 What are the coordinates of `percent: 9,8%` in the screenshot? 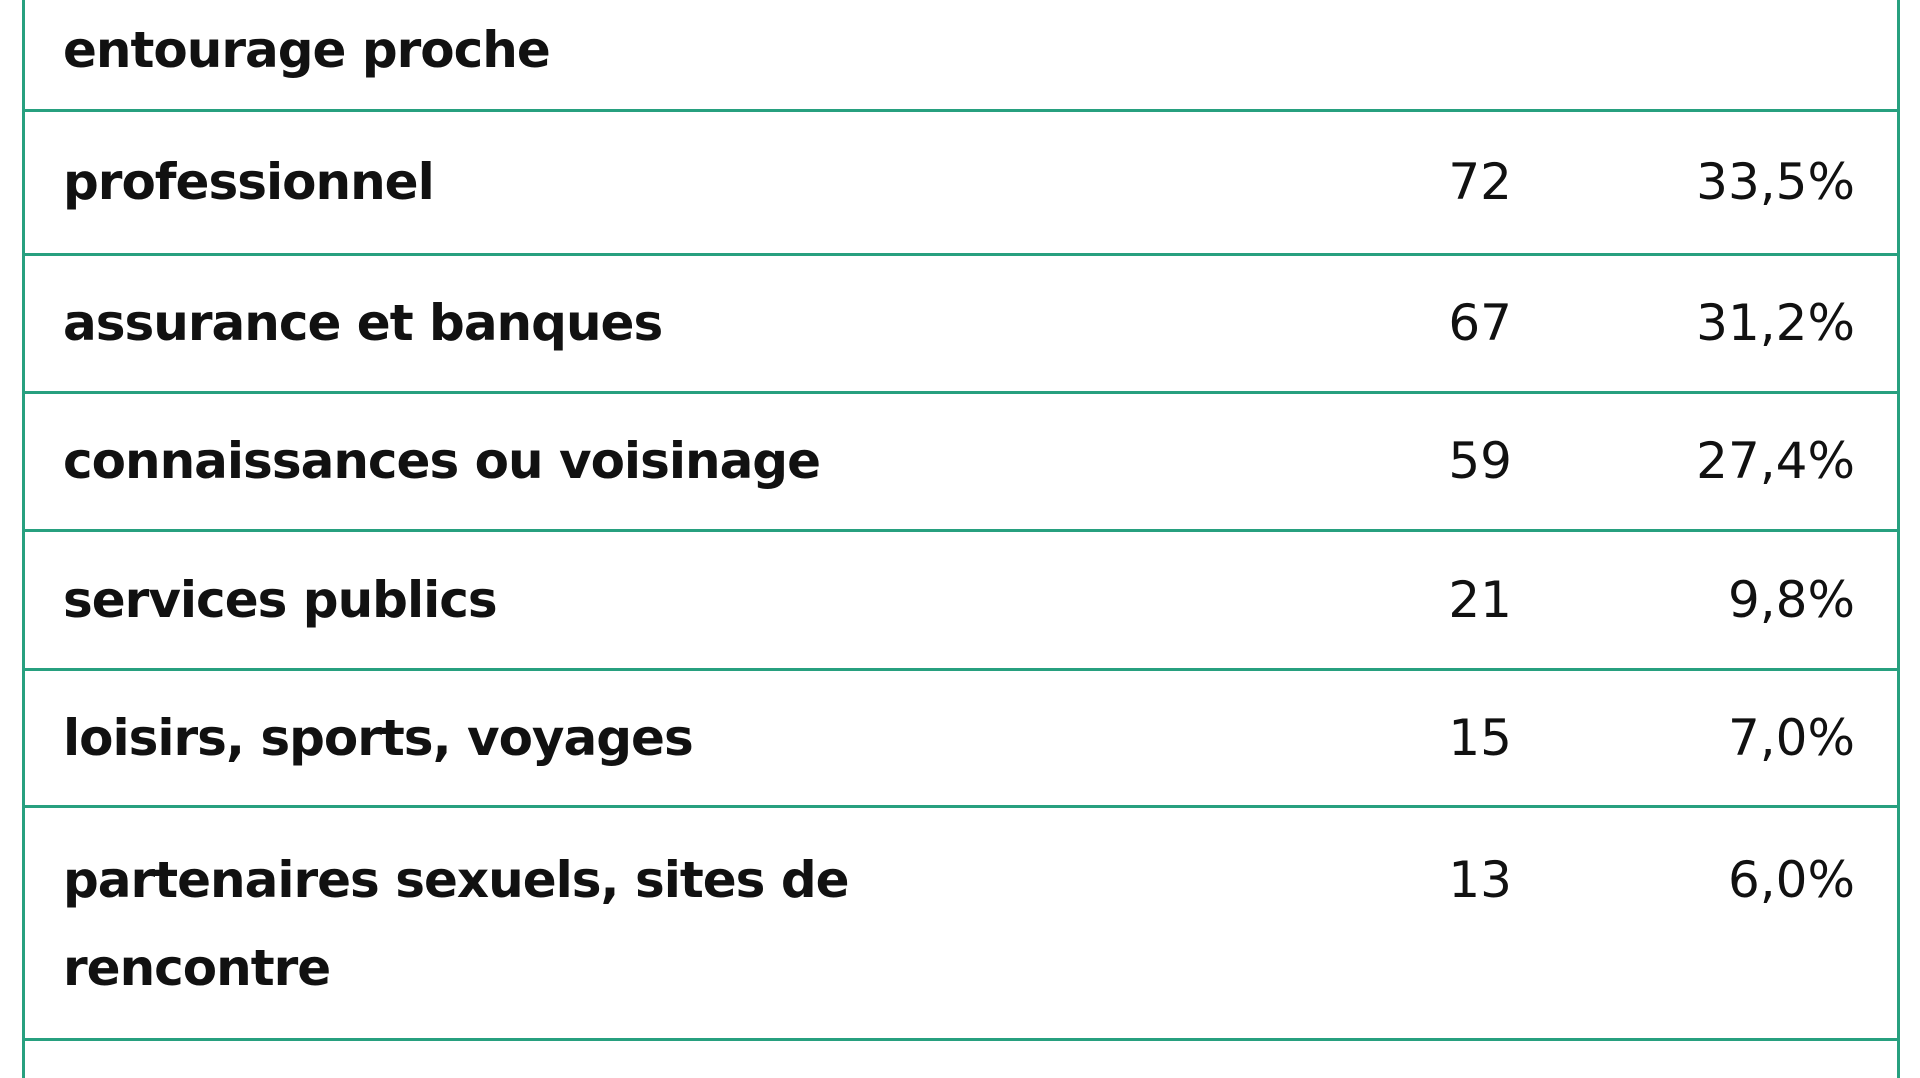 It's located at (1791, 599).